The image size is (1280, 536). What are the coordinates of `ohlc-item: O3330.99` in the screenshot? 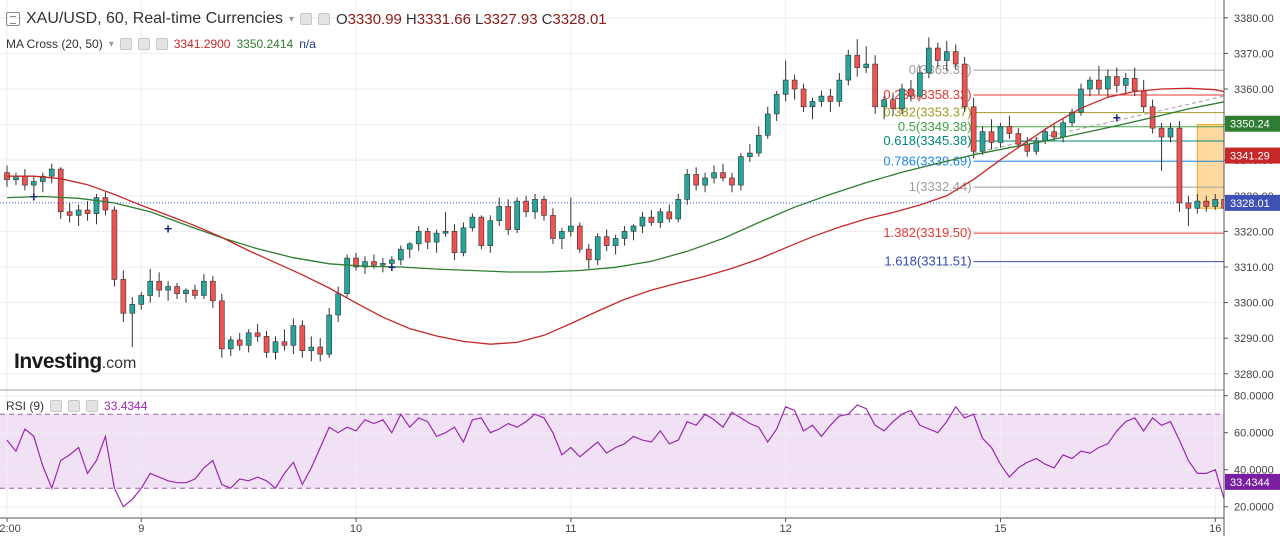 It's located at (369, 19).